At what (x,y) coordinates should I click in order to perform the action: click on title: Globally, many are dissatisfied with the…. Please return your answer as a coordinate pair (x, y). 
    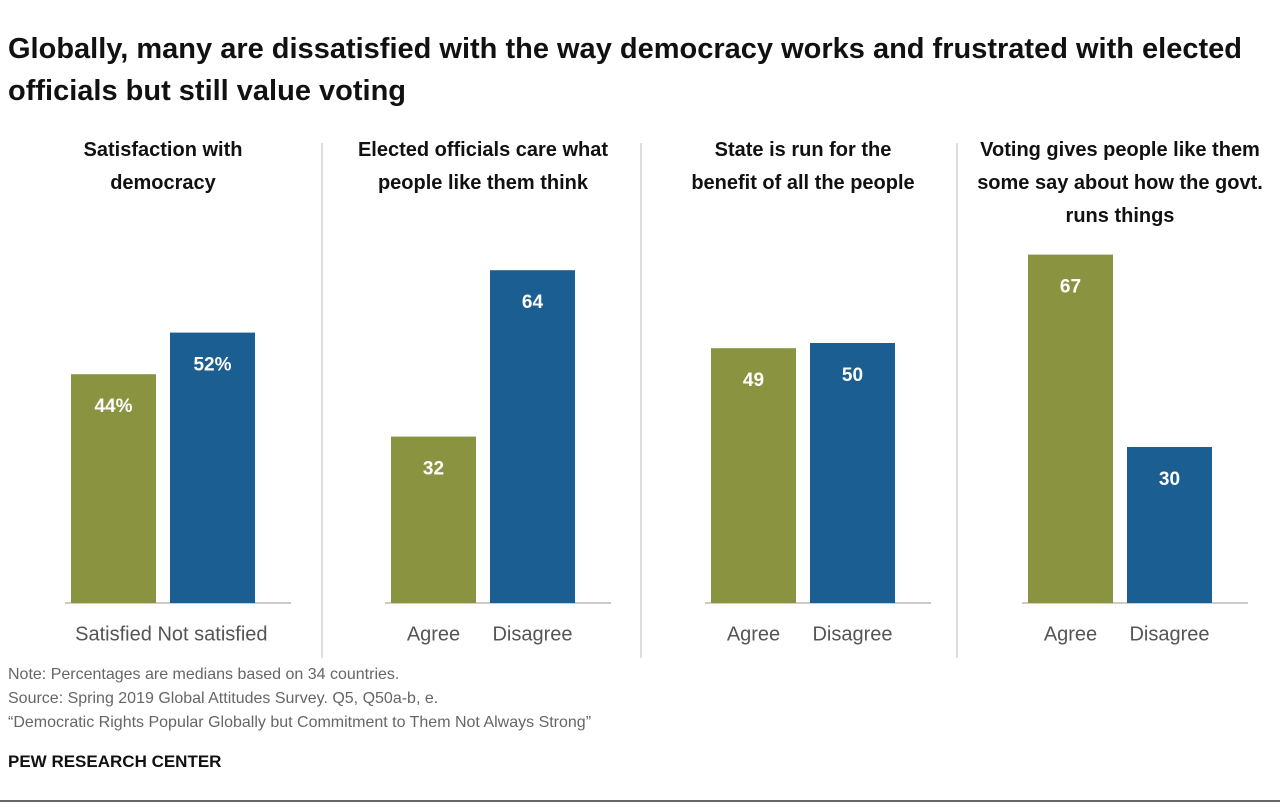
    Looking at the image, I should click on (625, 70).